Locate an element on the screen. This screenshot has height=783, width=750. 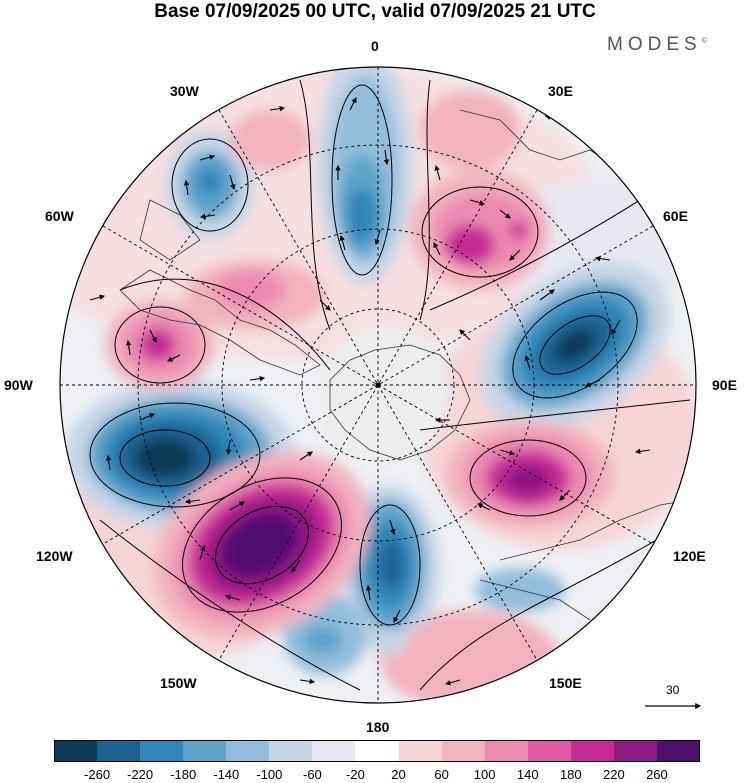
colorbar-tick-label: -20 is located at coordinates (355, 774).